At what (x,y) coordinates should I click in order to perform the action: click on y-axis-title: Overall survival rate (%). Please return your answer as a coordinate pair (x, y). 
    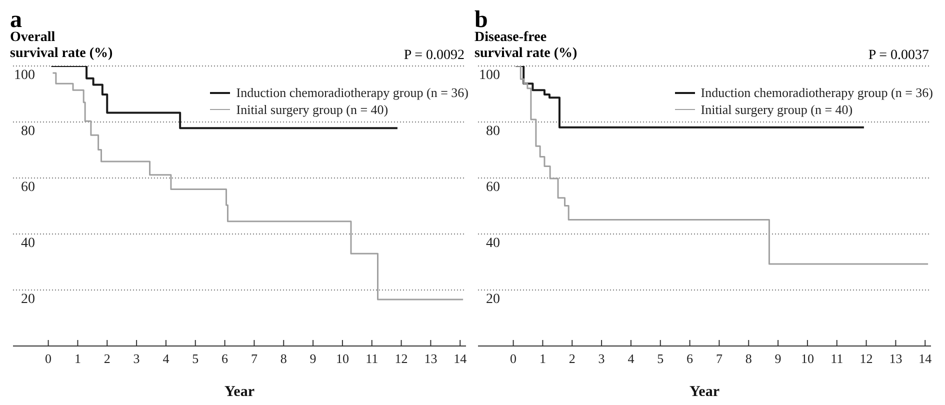
    Looking at the image, I should click on (61, 46).